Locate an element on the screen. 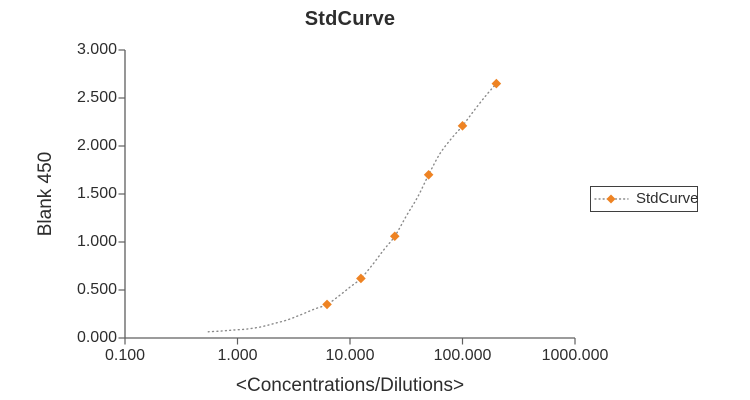 The width and height of the screenshot is (750, 400). x-tick-label: 0.100 is located at coordinates (125, 355).